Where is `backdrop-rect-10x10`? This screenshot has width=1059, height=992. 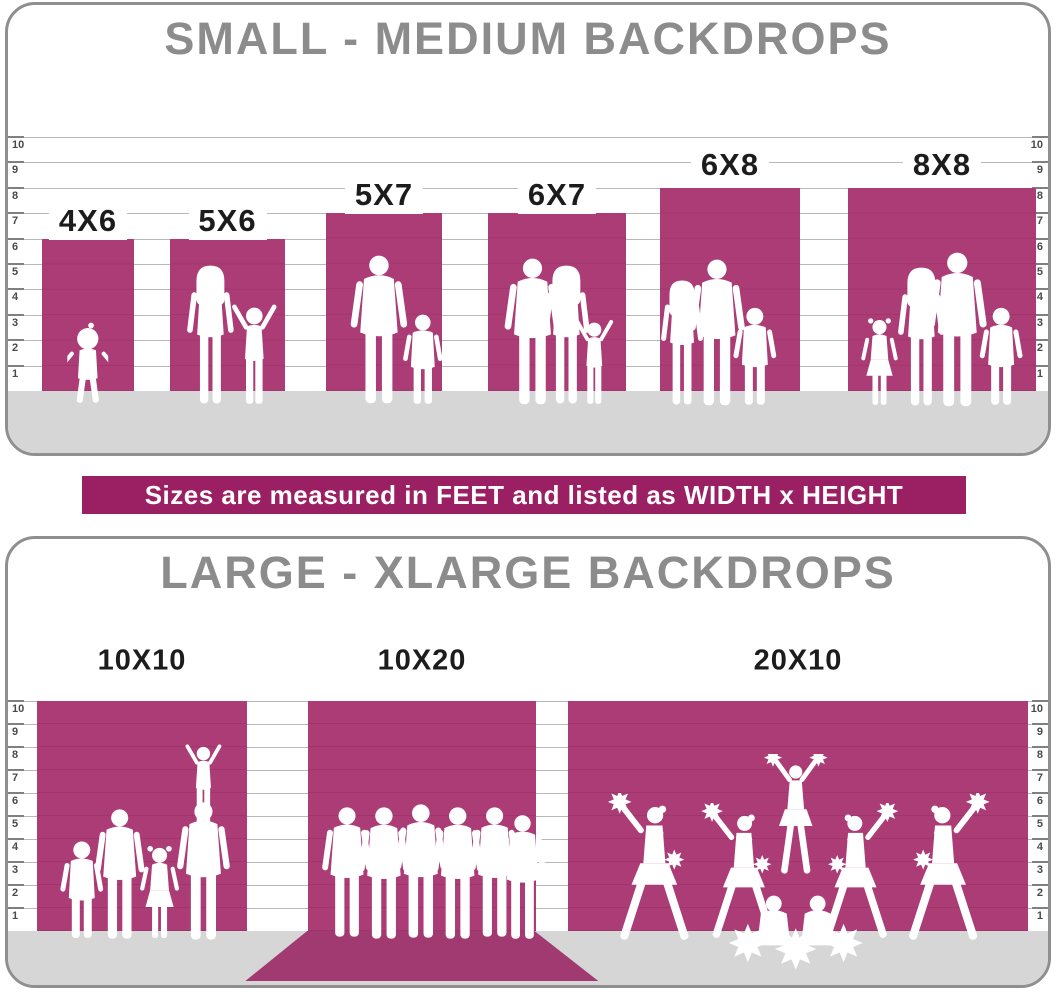 backdrop-rect-10x10 is located at coordinates (142, 816).